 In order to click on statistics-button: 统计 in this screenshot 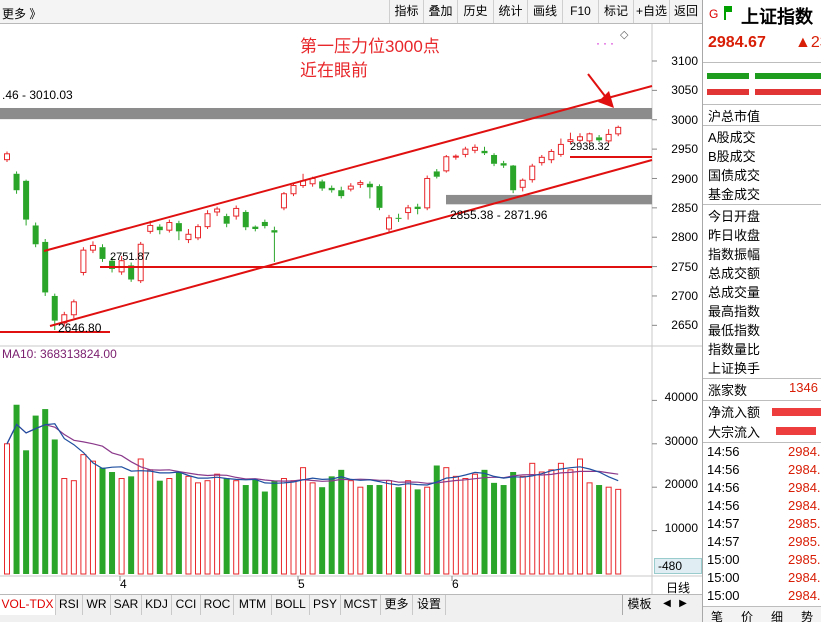, I will do `click(510, 11)`.